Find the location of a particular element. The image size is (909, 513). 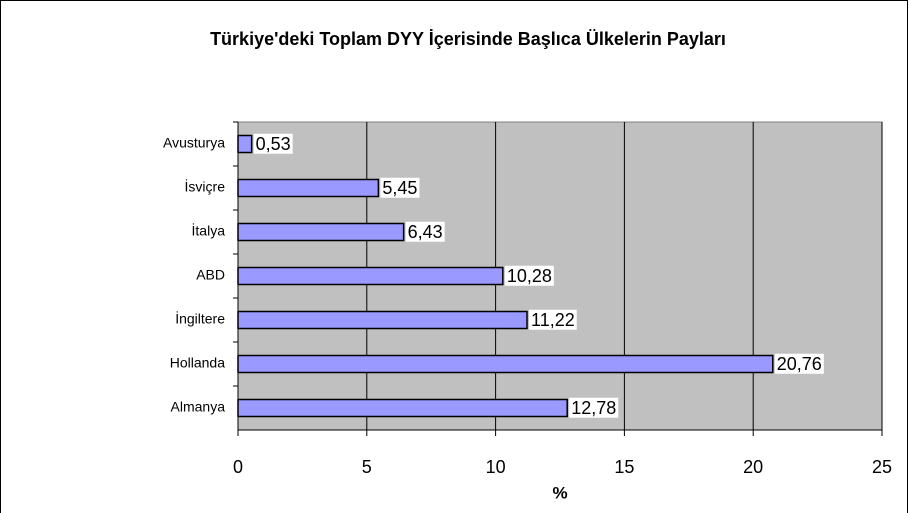

x-tick-label: 25 is located at coordinates (882, 467).